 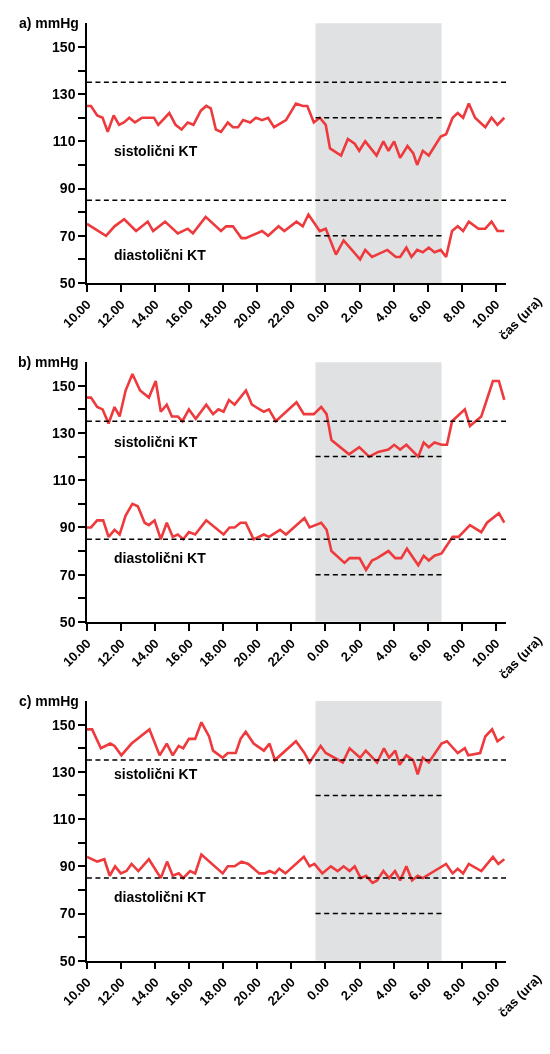 I want to click on y-axis-title: b) mmHg, so click(x=48, y=362).